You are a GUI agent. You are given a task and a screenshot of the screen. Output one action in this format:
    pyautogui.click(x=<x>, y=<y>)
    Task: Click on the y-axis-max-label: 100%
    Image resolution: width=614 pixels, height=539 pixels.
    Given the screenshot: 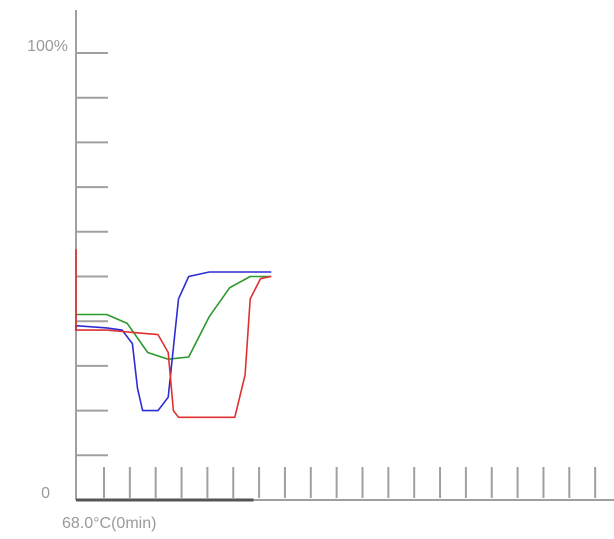 What is the action you would take?
    pyautogui.click(x=47, y=46)
    